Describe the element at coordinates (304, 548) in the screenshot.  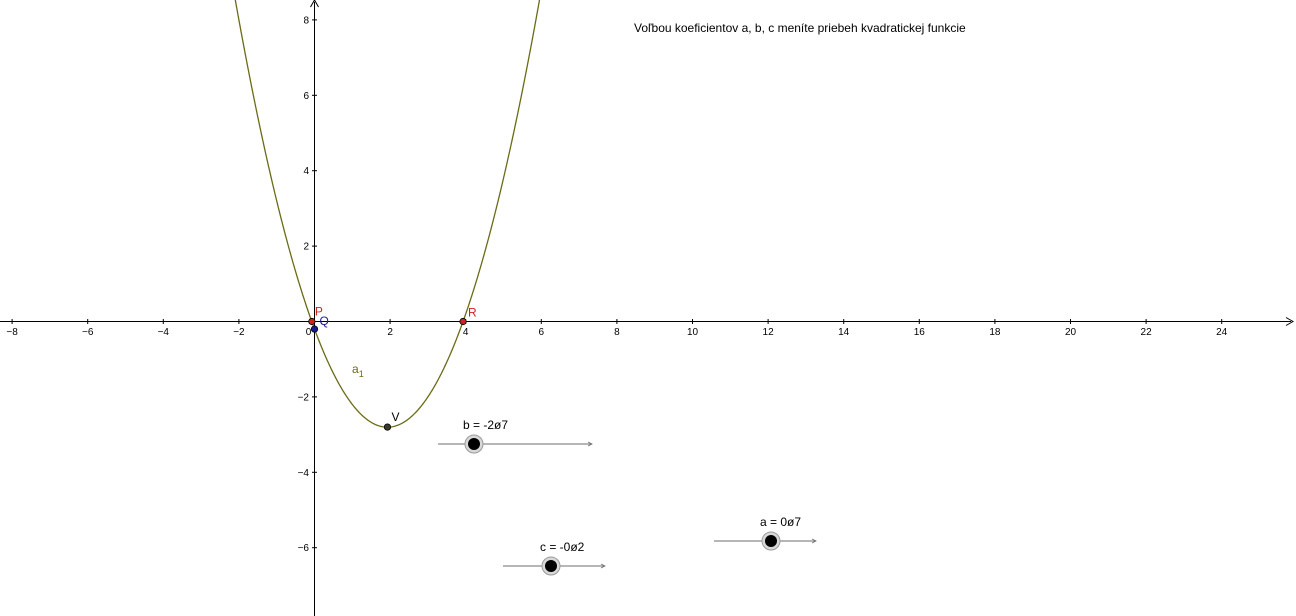
I see `y-tick-label: −6` at that location.